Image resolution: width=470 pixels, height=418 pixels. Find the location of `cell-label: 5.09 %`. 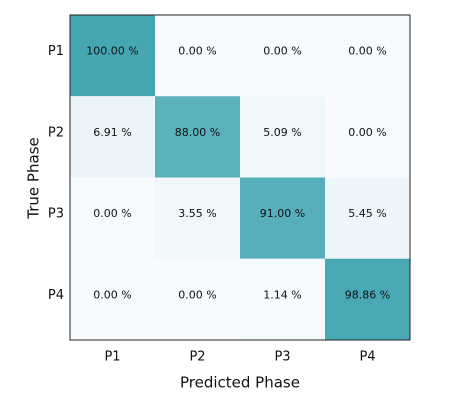

cell-label: 5.09 % is located at coordinates (282, 132).